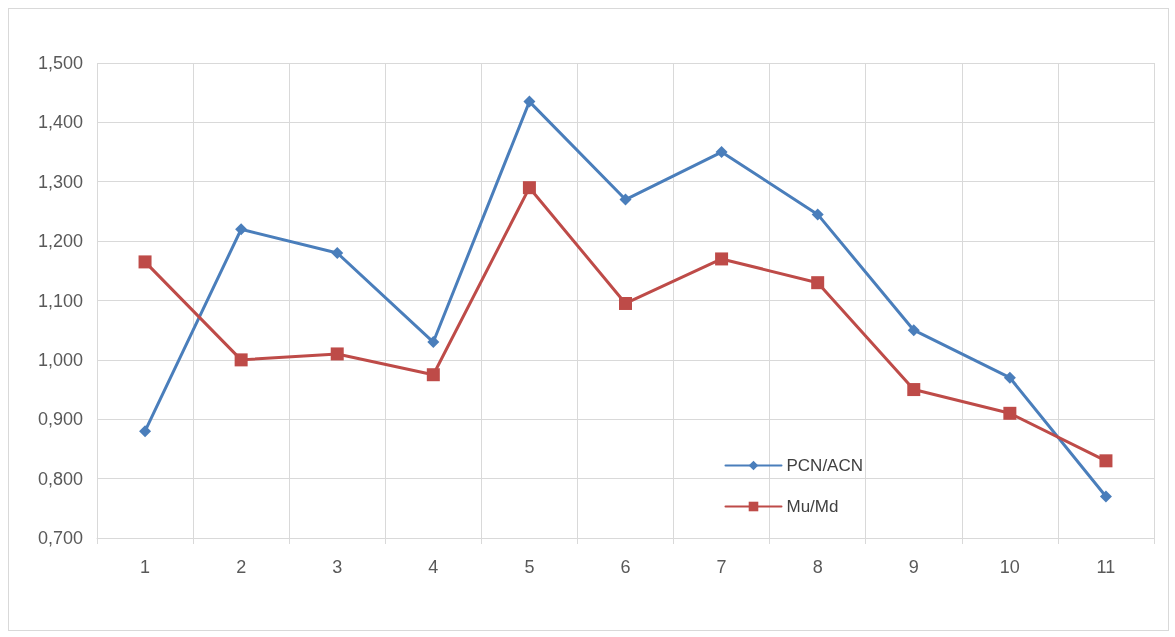 The height and width of the screenshot is (637, 1175). I want to click on y-tick-label: 1,500, so click(60, 63).